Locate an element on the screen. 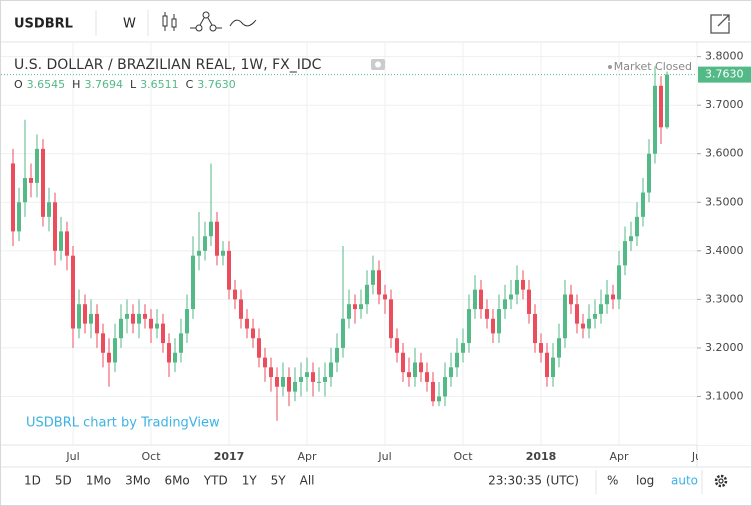 Image resolution: width=752 pixels, height=506 pixels. range-button: 5D is located at coordinates (63, 481).